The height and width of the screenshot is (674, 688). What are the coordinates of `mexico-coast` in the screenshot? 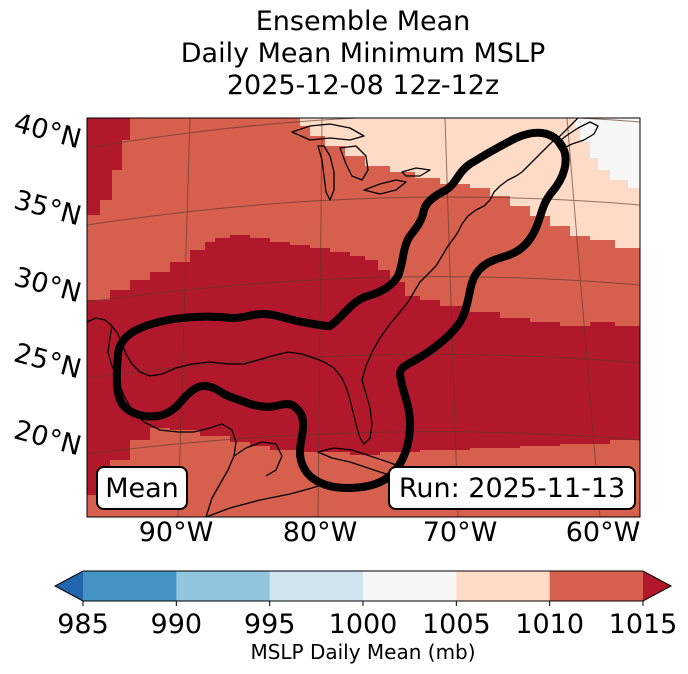 It's located at (172, 421).